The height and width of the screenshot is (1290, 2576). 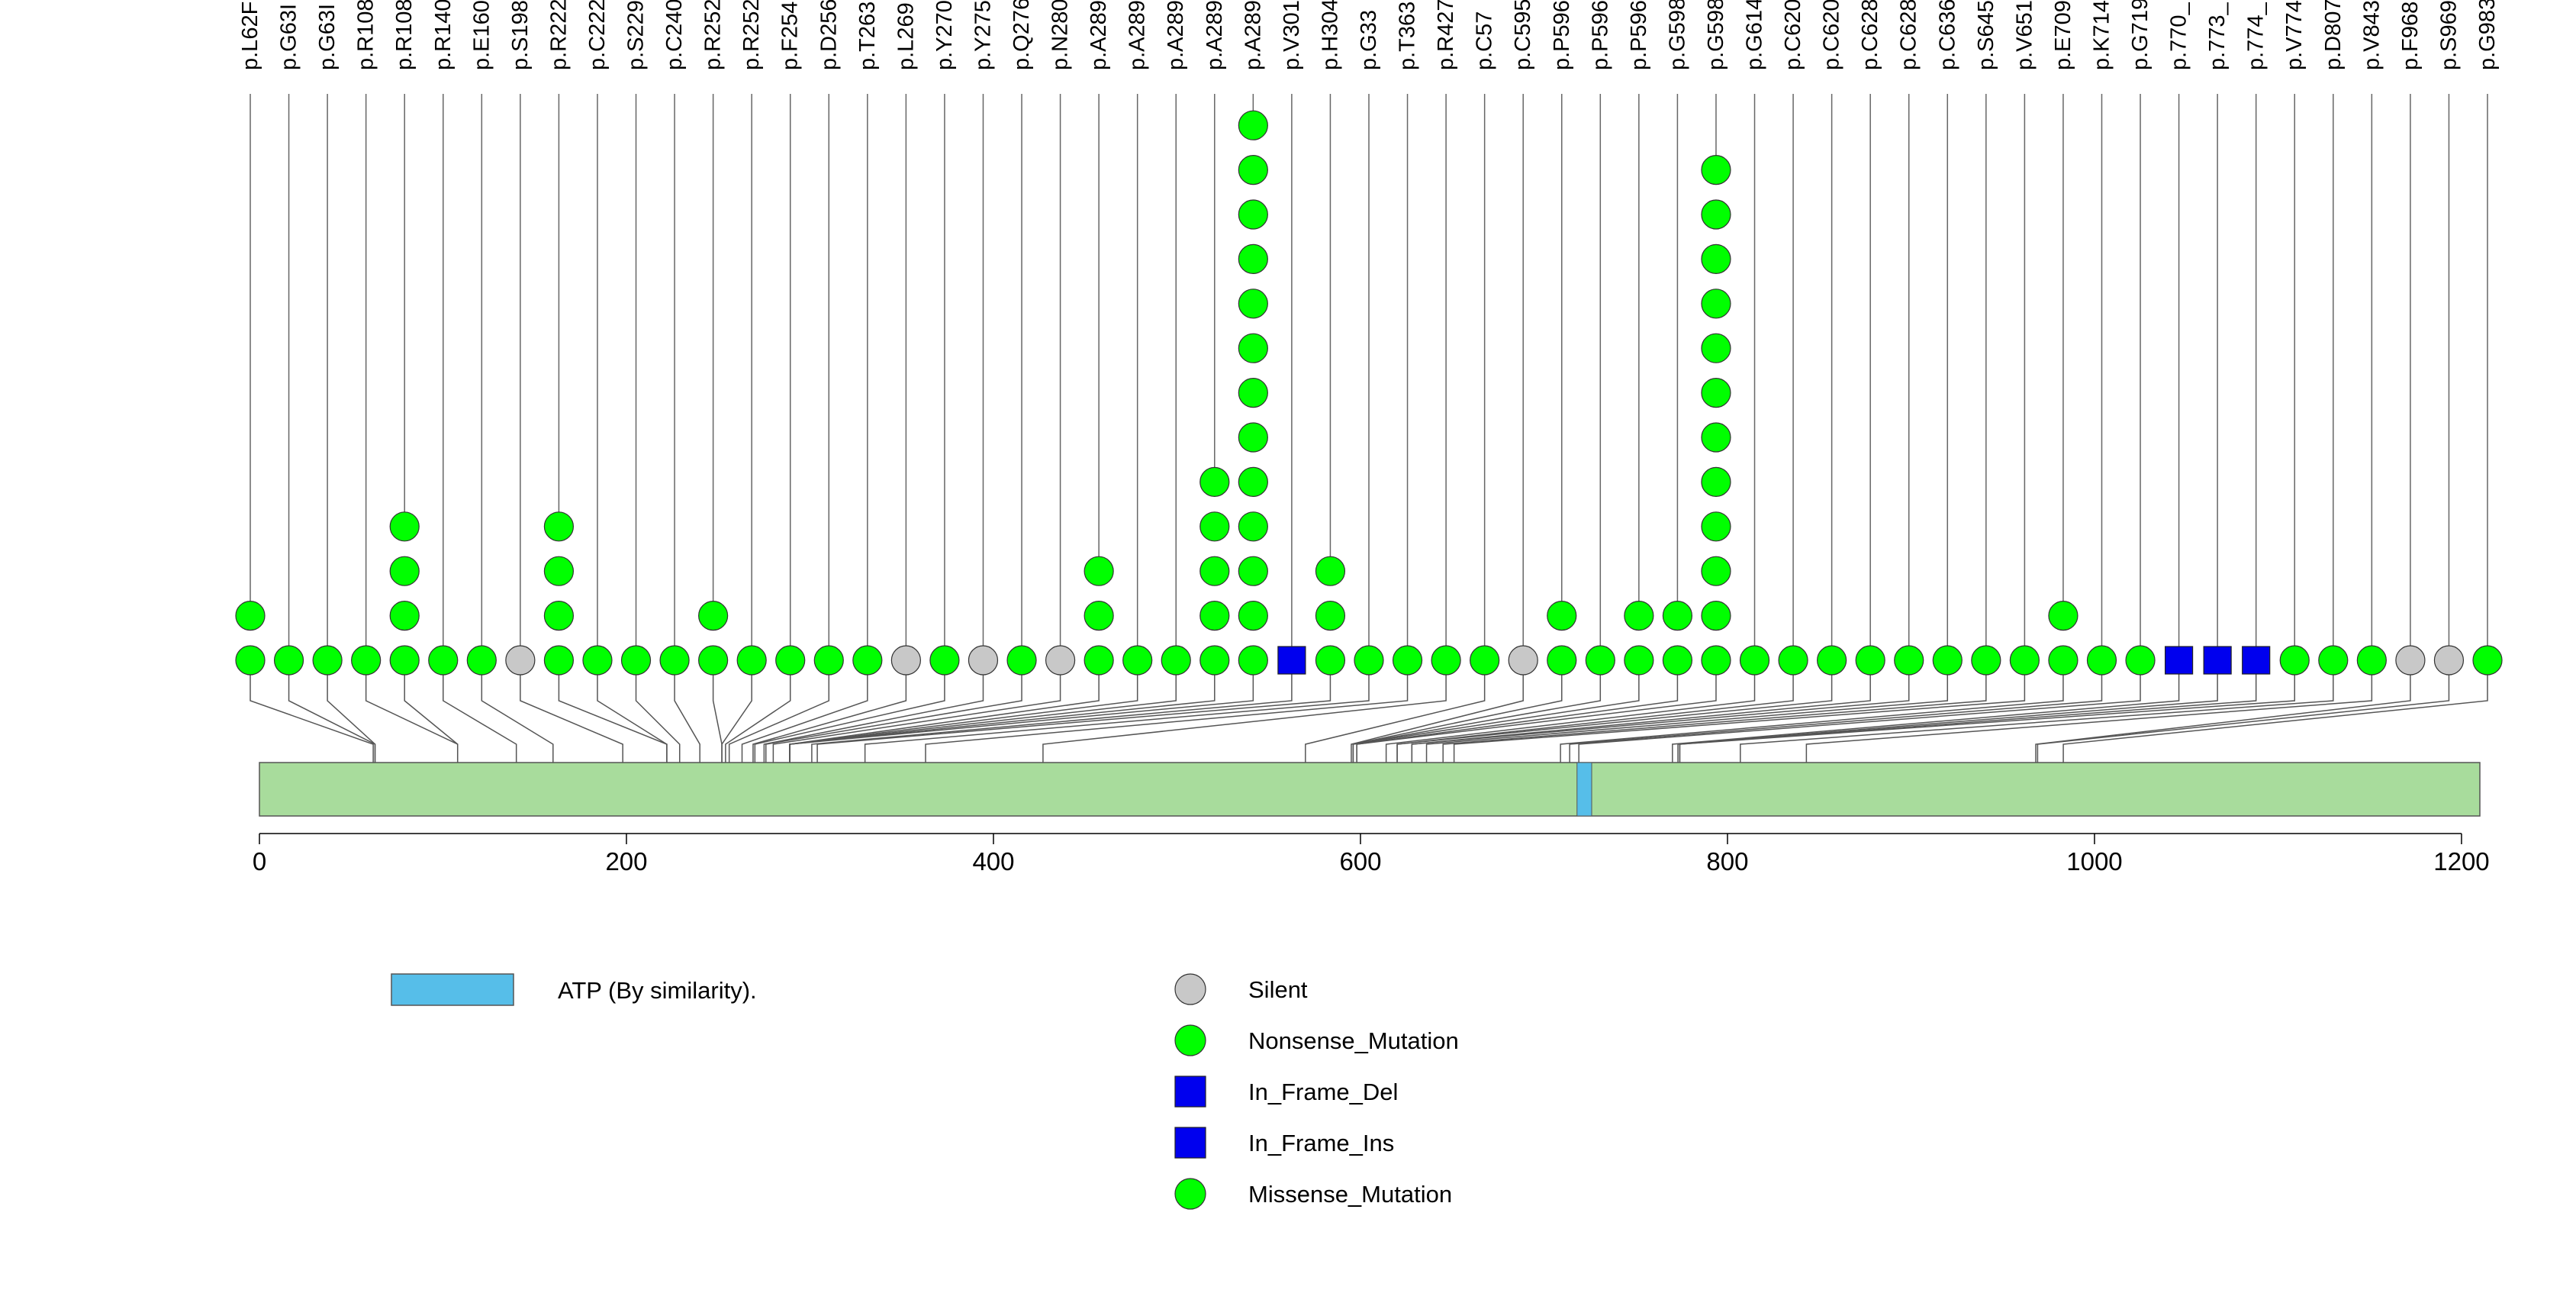 I want to click on mutation-label-53: p.V774, so click(x=2294, y=35).